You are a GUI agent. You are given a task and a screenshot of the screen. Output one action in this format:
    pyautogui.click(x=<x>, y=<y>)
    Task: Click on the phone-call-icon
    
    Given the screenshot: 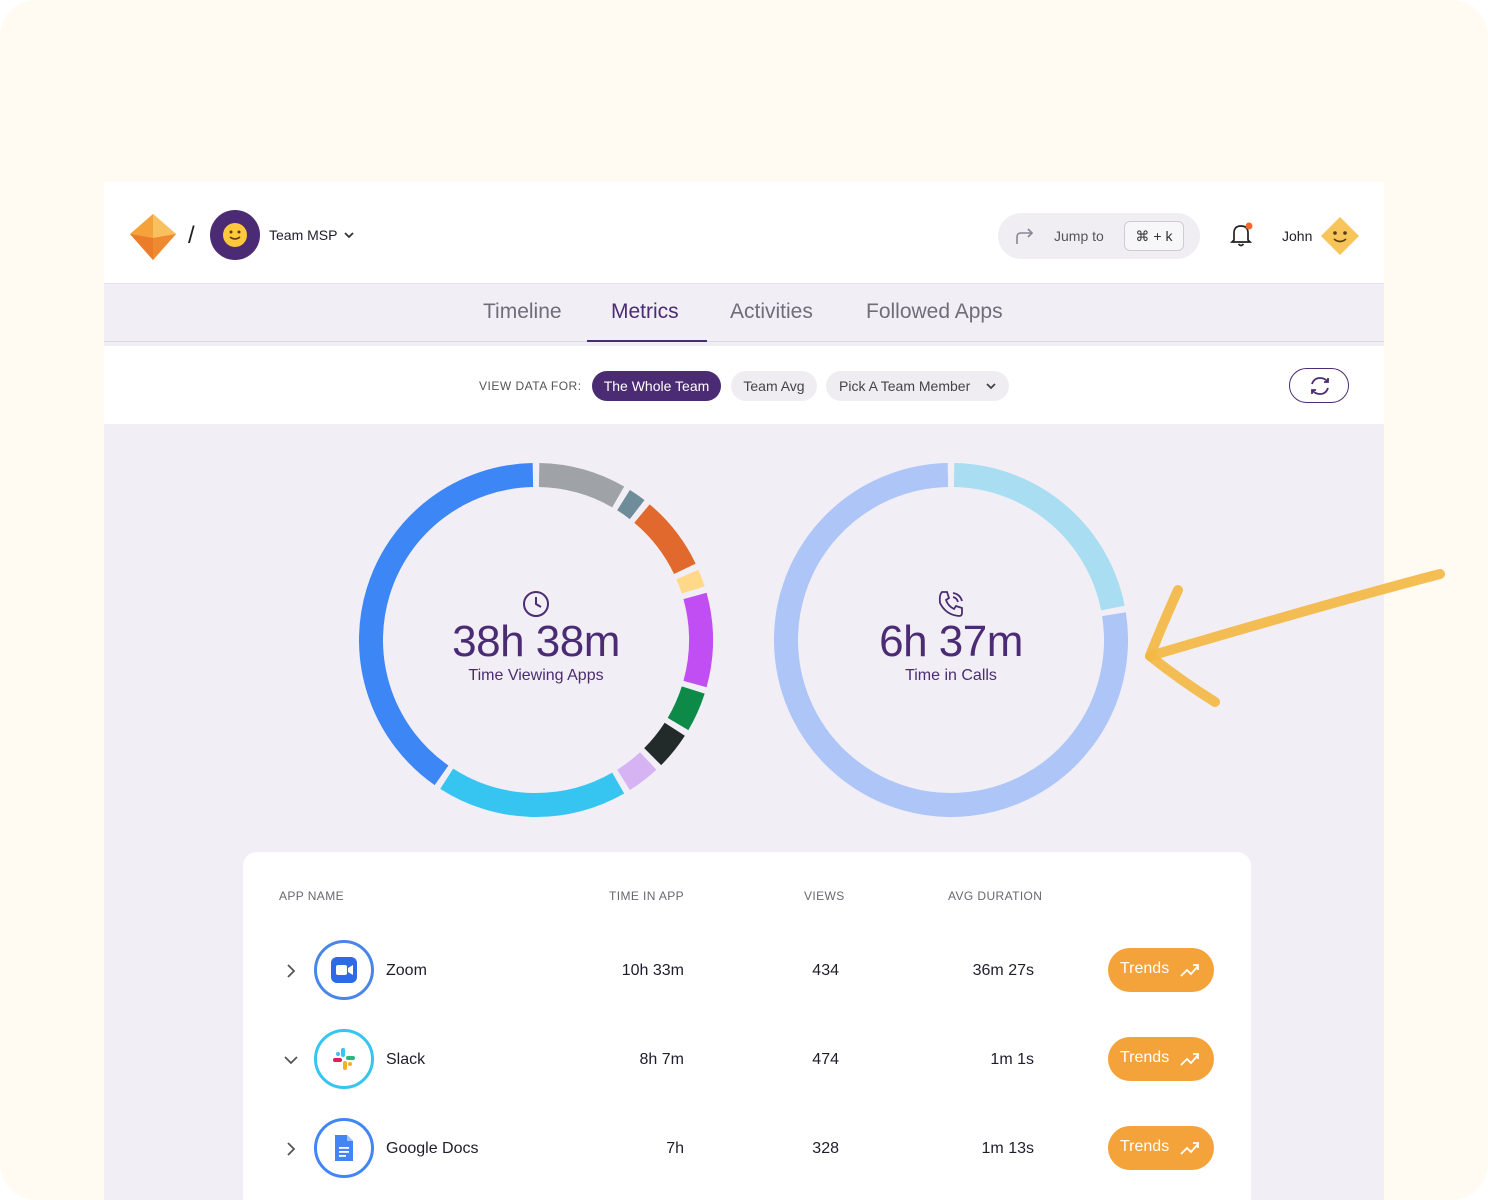 What is the action you would take?
    pyautogui.click(x=950, y=604)
    